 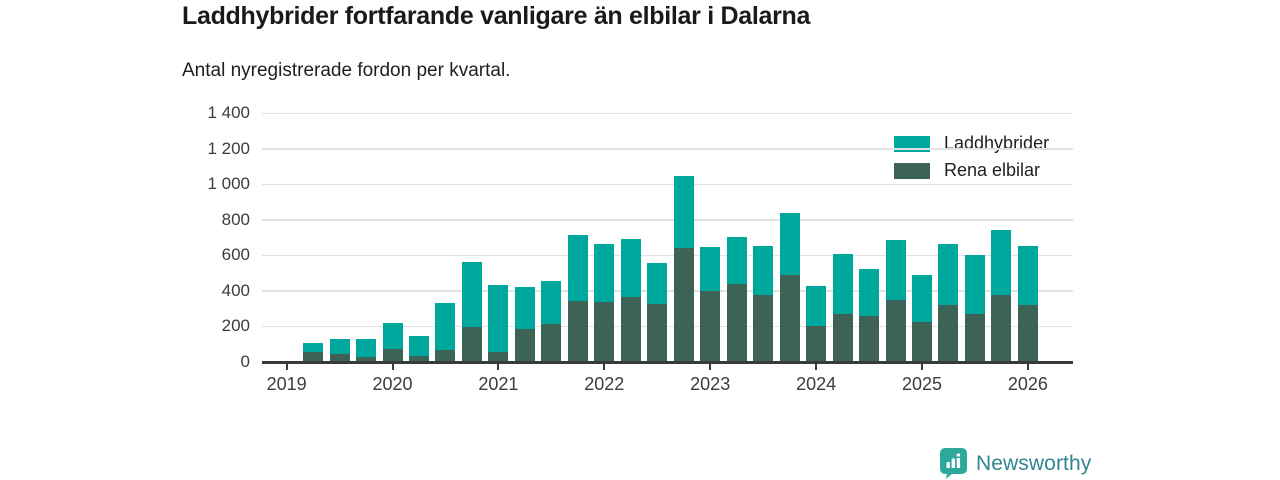 What do you see at coordinates (228, 184) in the screenshot?
I see `y-axis-tick-label: 1 000` at bounding box center [228, 184].